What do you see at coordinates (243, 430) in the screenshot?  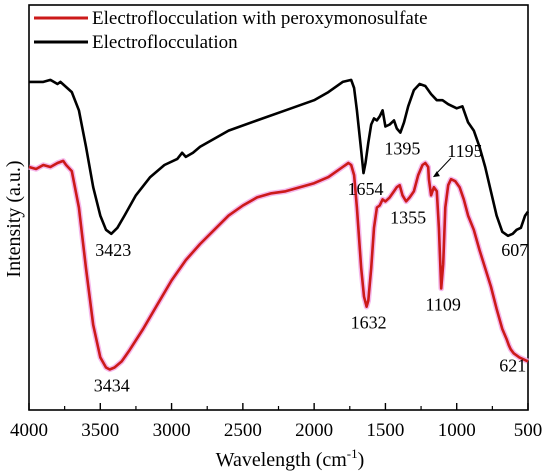 I see `x-tick-label: 2500` at bounding box center [243, 430].